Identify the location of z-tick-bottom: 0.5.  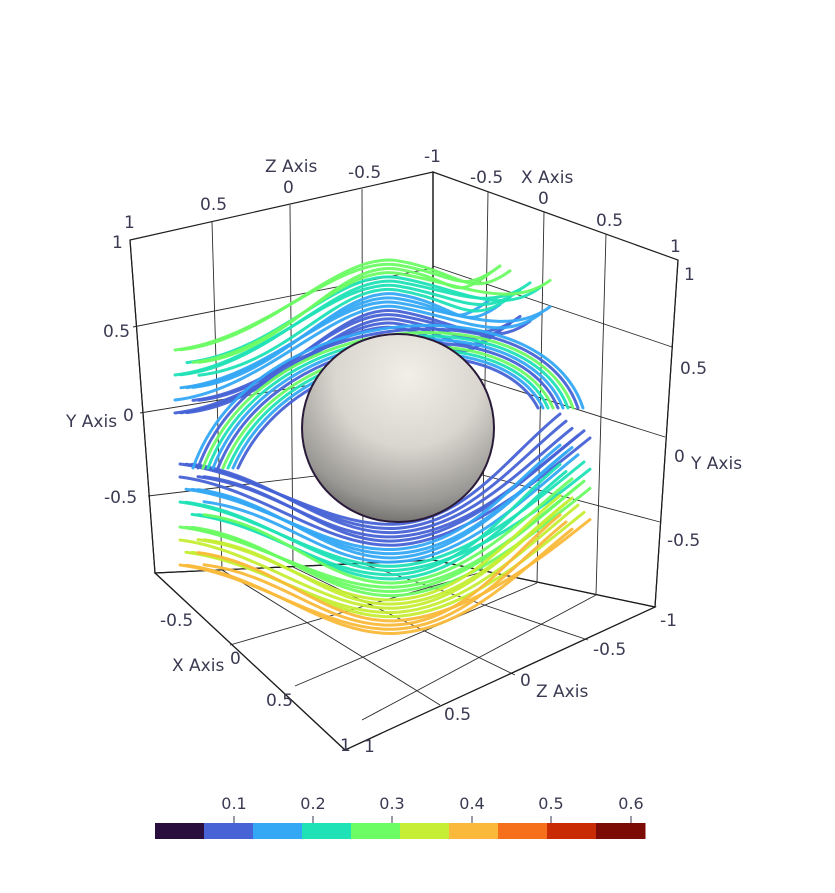
(457, 715).